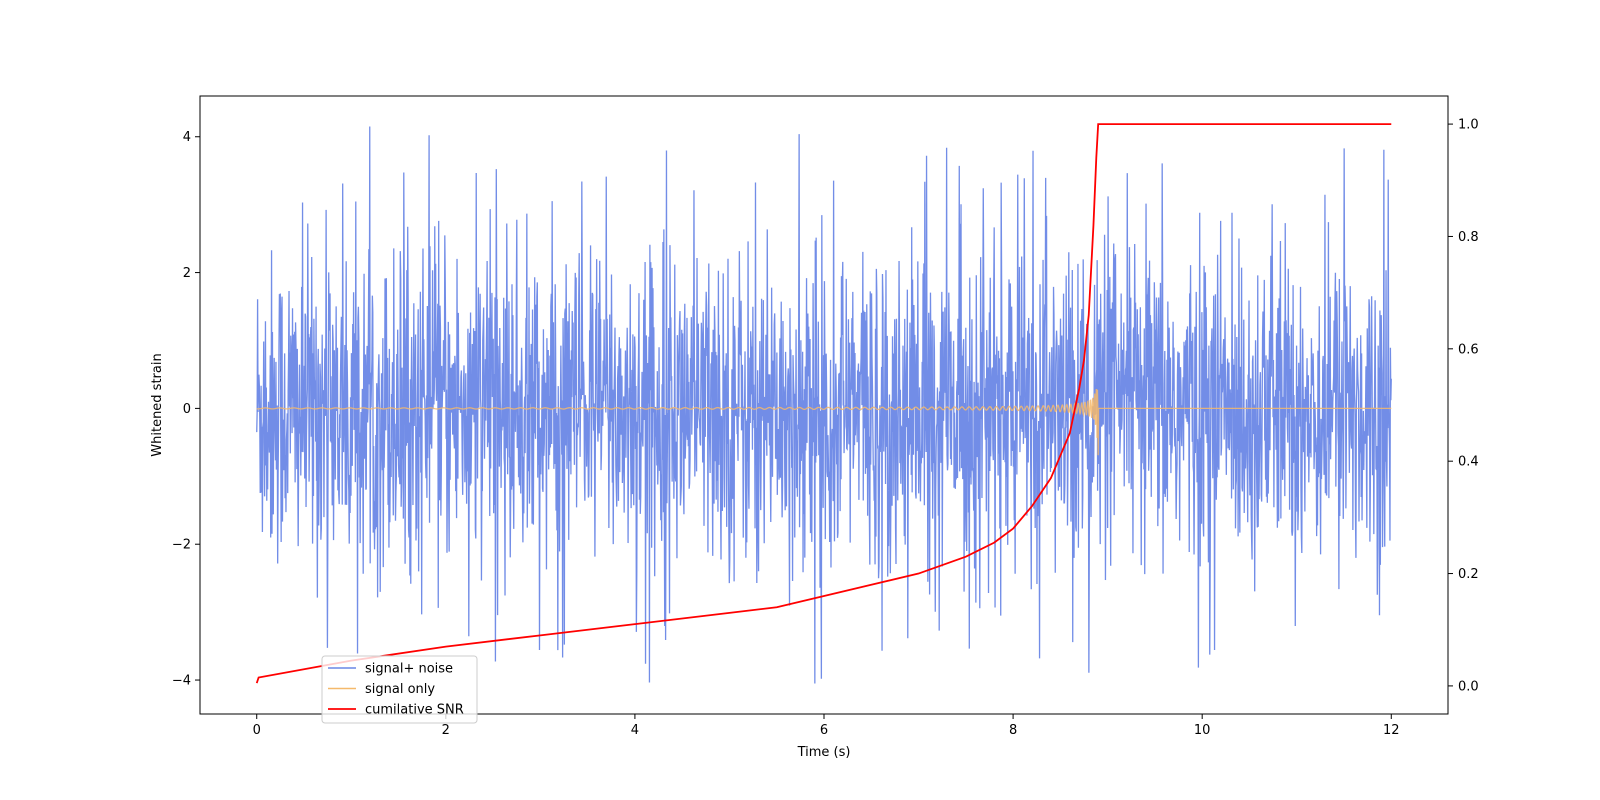 Image resolution: width=1600 pixels, height=800 pixels. What do you see at coordinates (635, 730) in the screenshot?
I see `x-tick-label: 4` at bounding box center [635, 730].